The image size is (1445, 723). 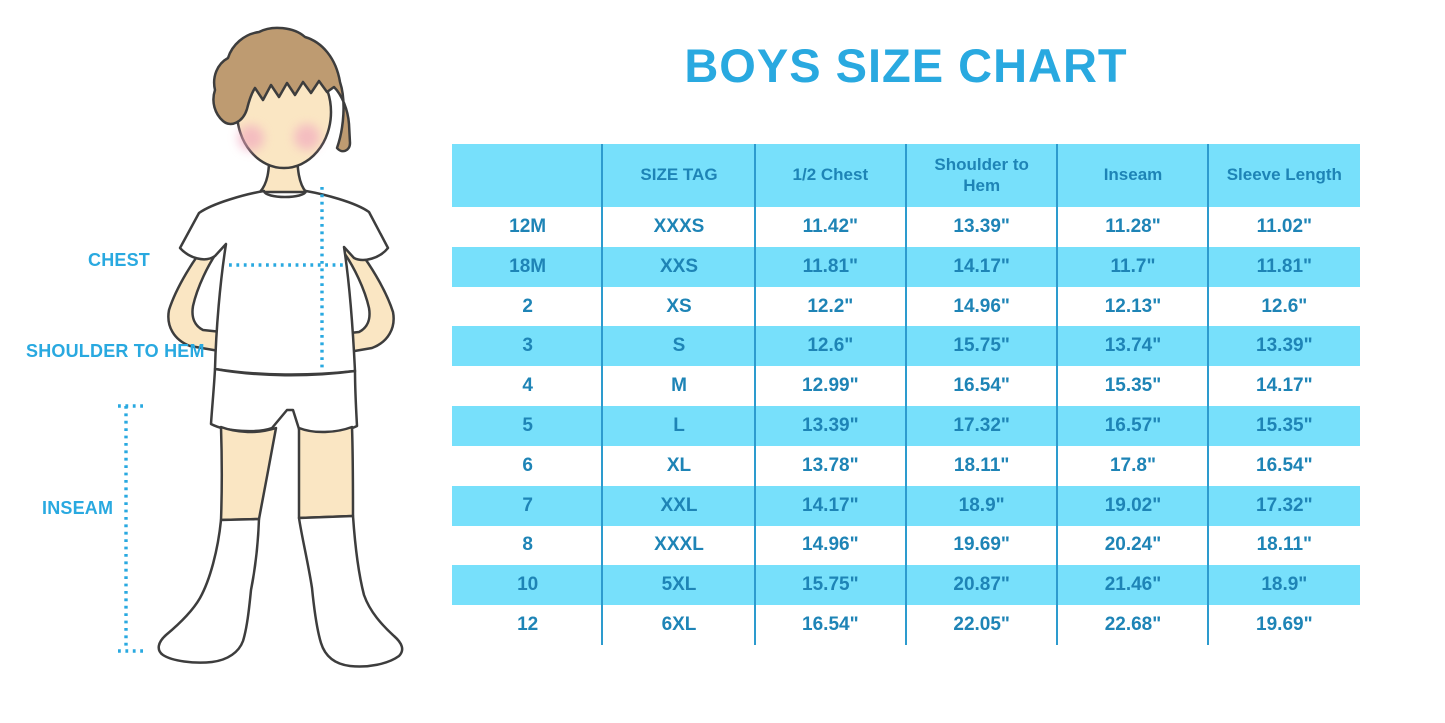 I want to click on column-header: Inseam, so click(x=1133, y=175).